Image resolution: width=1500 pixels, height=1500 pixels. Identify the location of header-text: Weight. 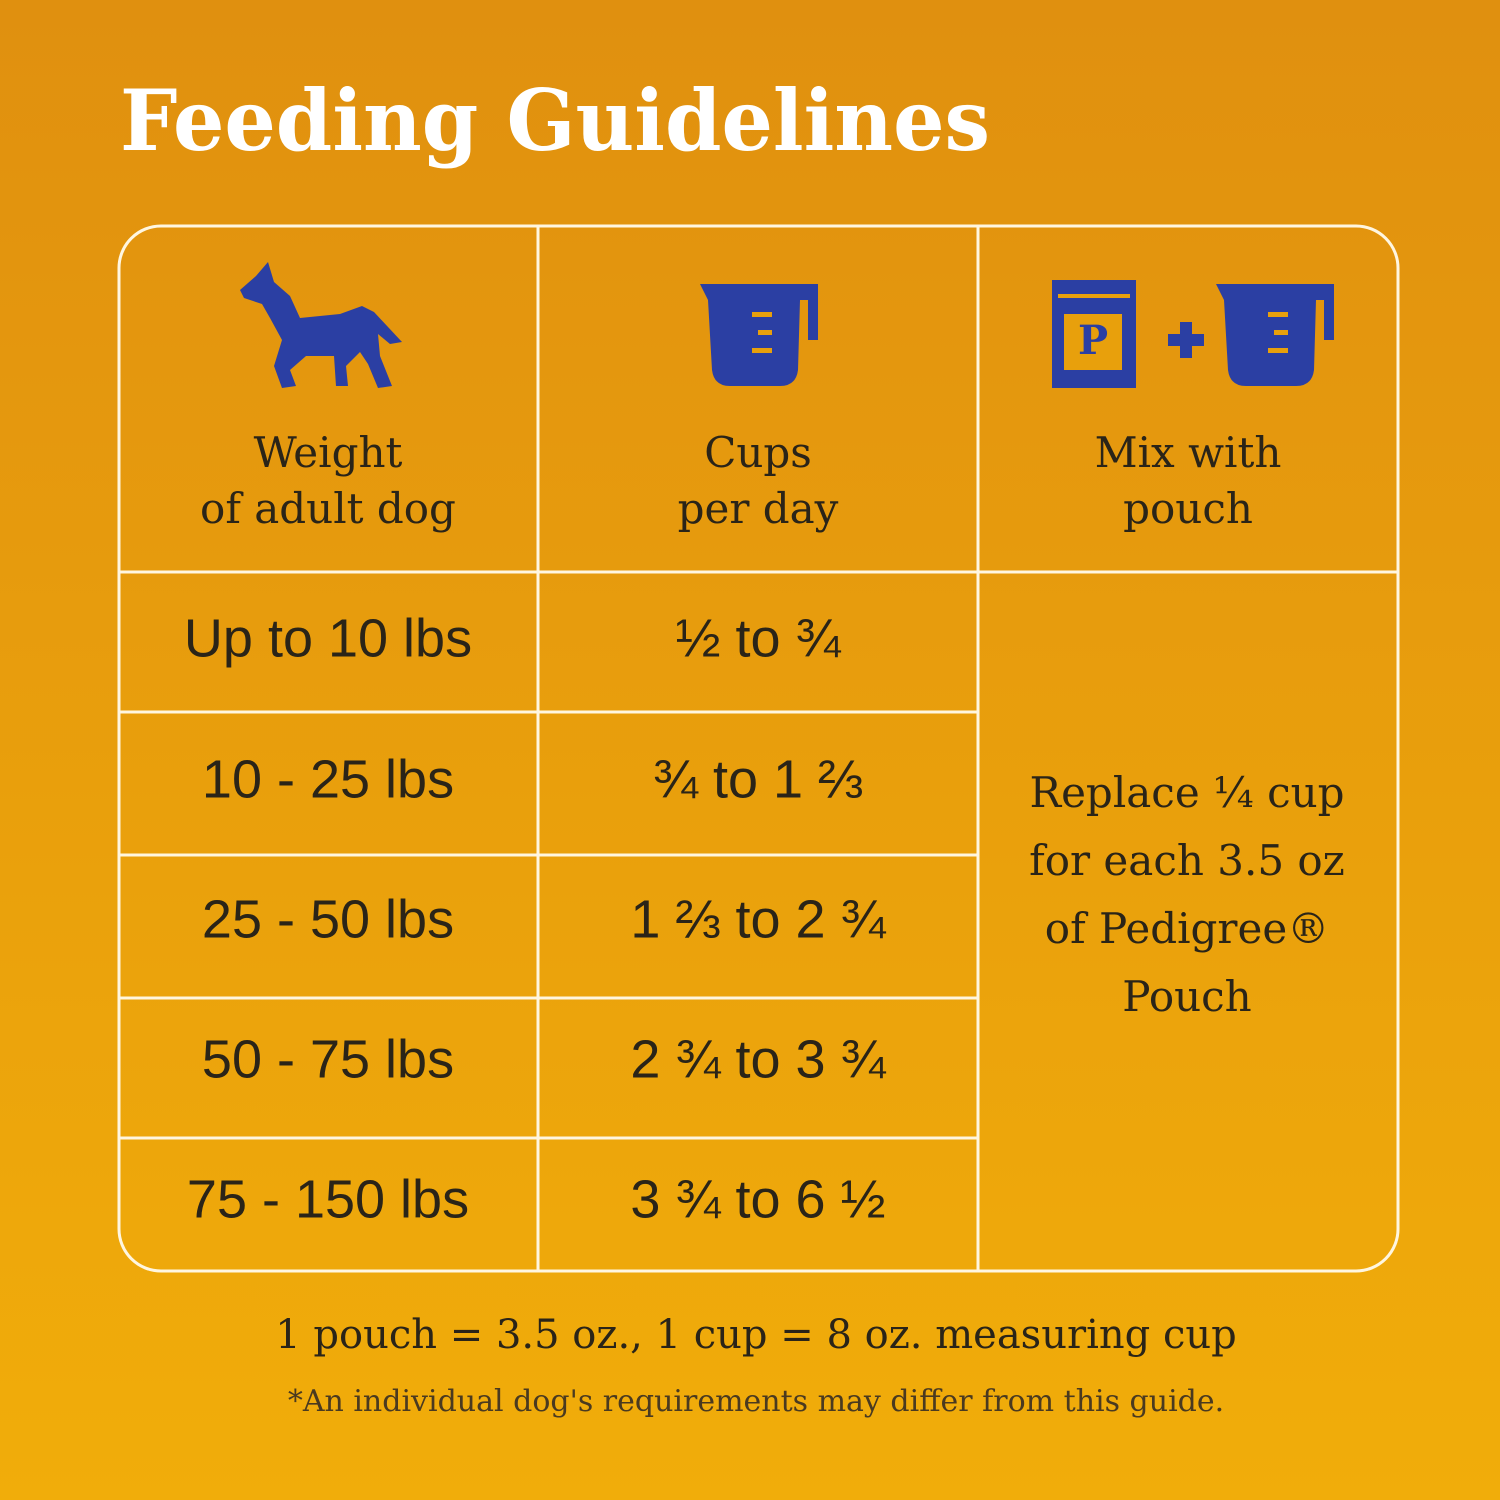
(328, 452).